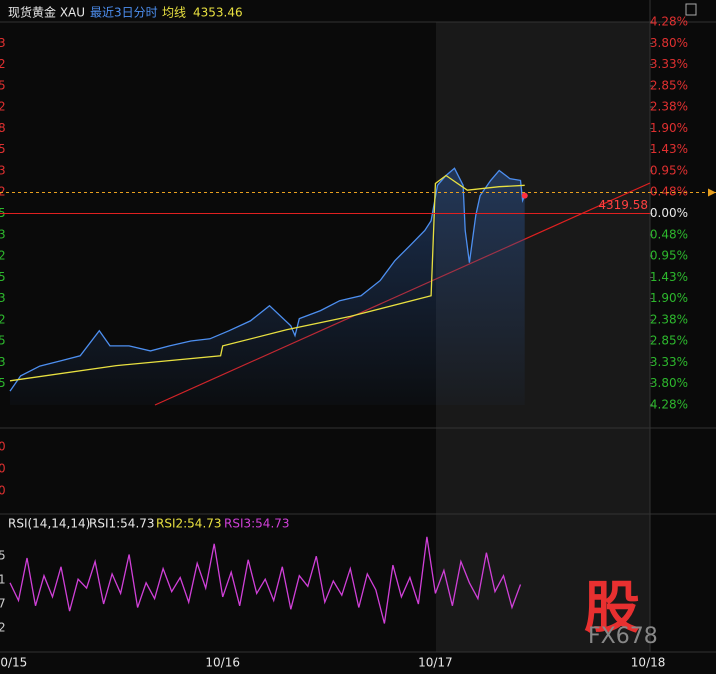  Describe the element at coordinates (612, 608) in the screenshot. I see `watermark-icon: 股` at that location.